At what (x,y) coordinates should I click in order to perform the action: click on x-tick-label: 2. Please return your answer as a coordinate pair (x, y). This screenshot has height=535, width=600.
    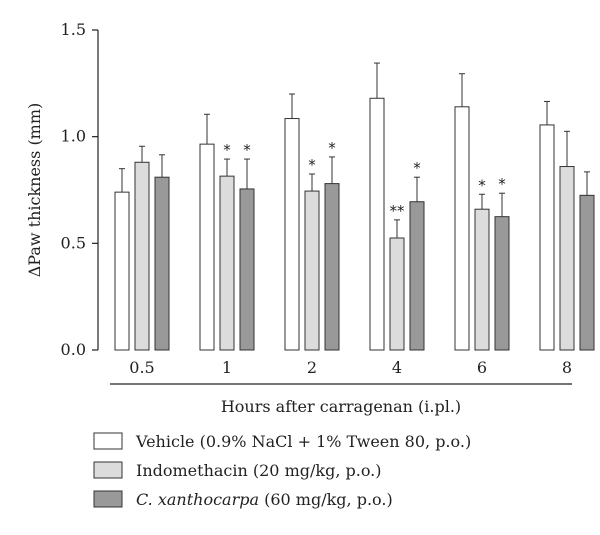
    Looking at the image, I should click on (312, 367).